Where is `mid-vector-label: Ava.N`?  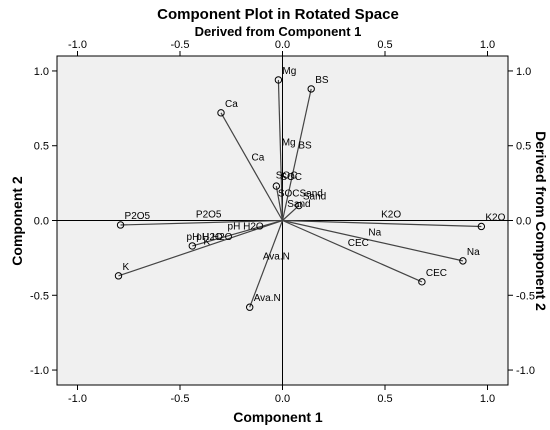
mid-vector-label: Ava.N is located at coordinates (276, 256).